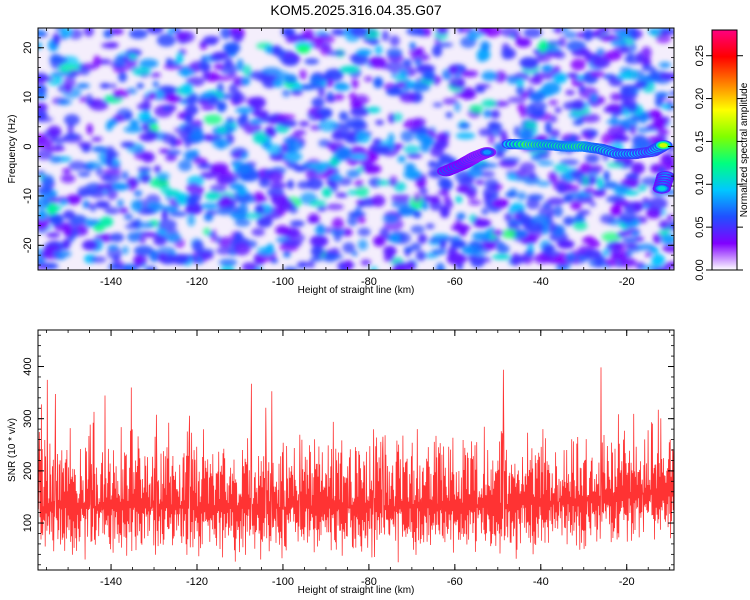 Image resolution: width=750 pixels, height=600 pixels. I want to click on colorbar-tick-label: 0.10, so click(700, 184).